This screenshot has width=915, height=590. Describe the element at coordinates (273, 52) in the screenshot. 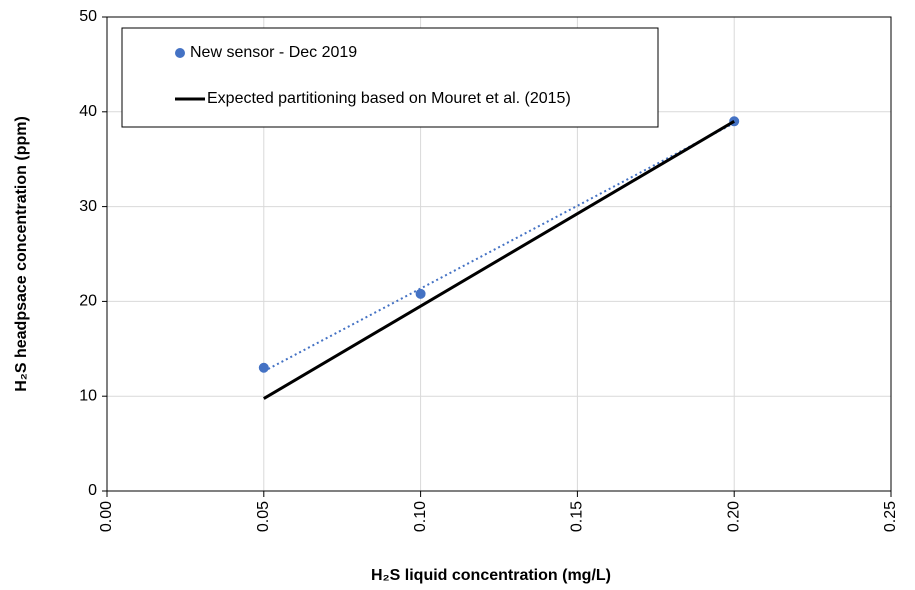

I see `legend-label: New sensor - Dec 2019` at that location.